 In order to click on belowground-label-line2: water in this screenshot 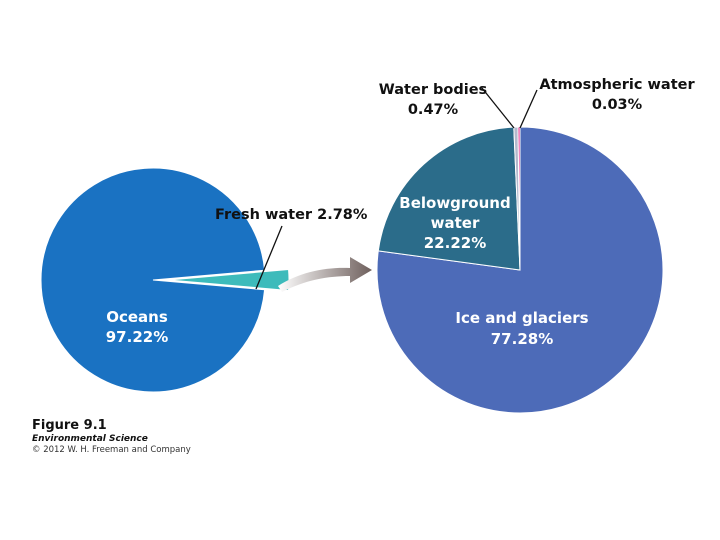, I will do `click(455, 223)`.